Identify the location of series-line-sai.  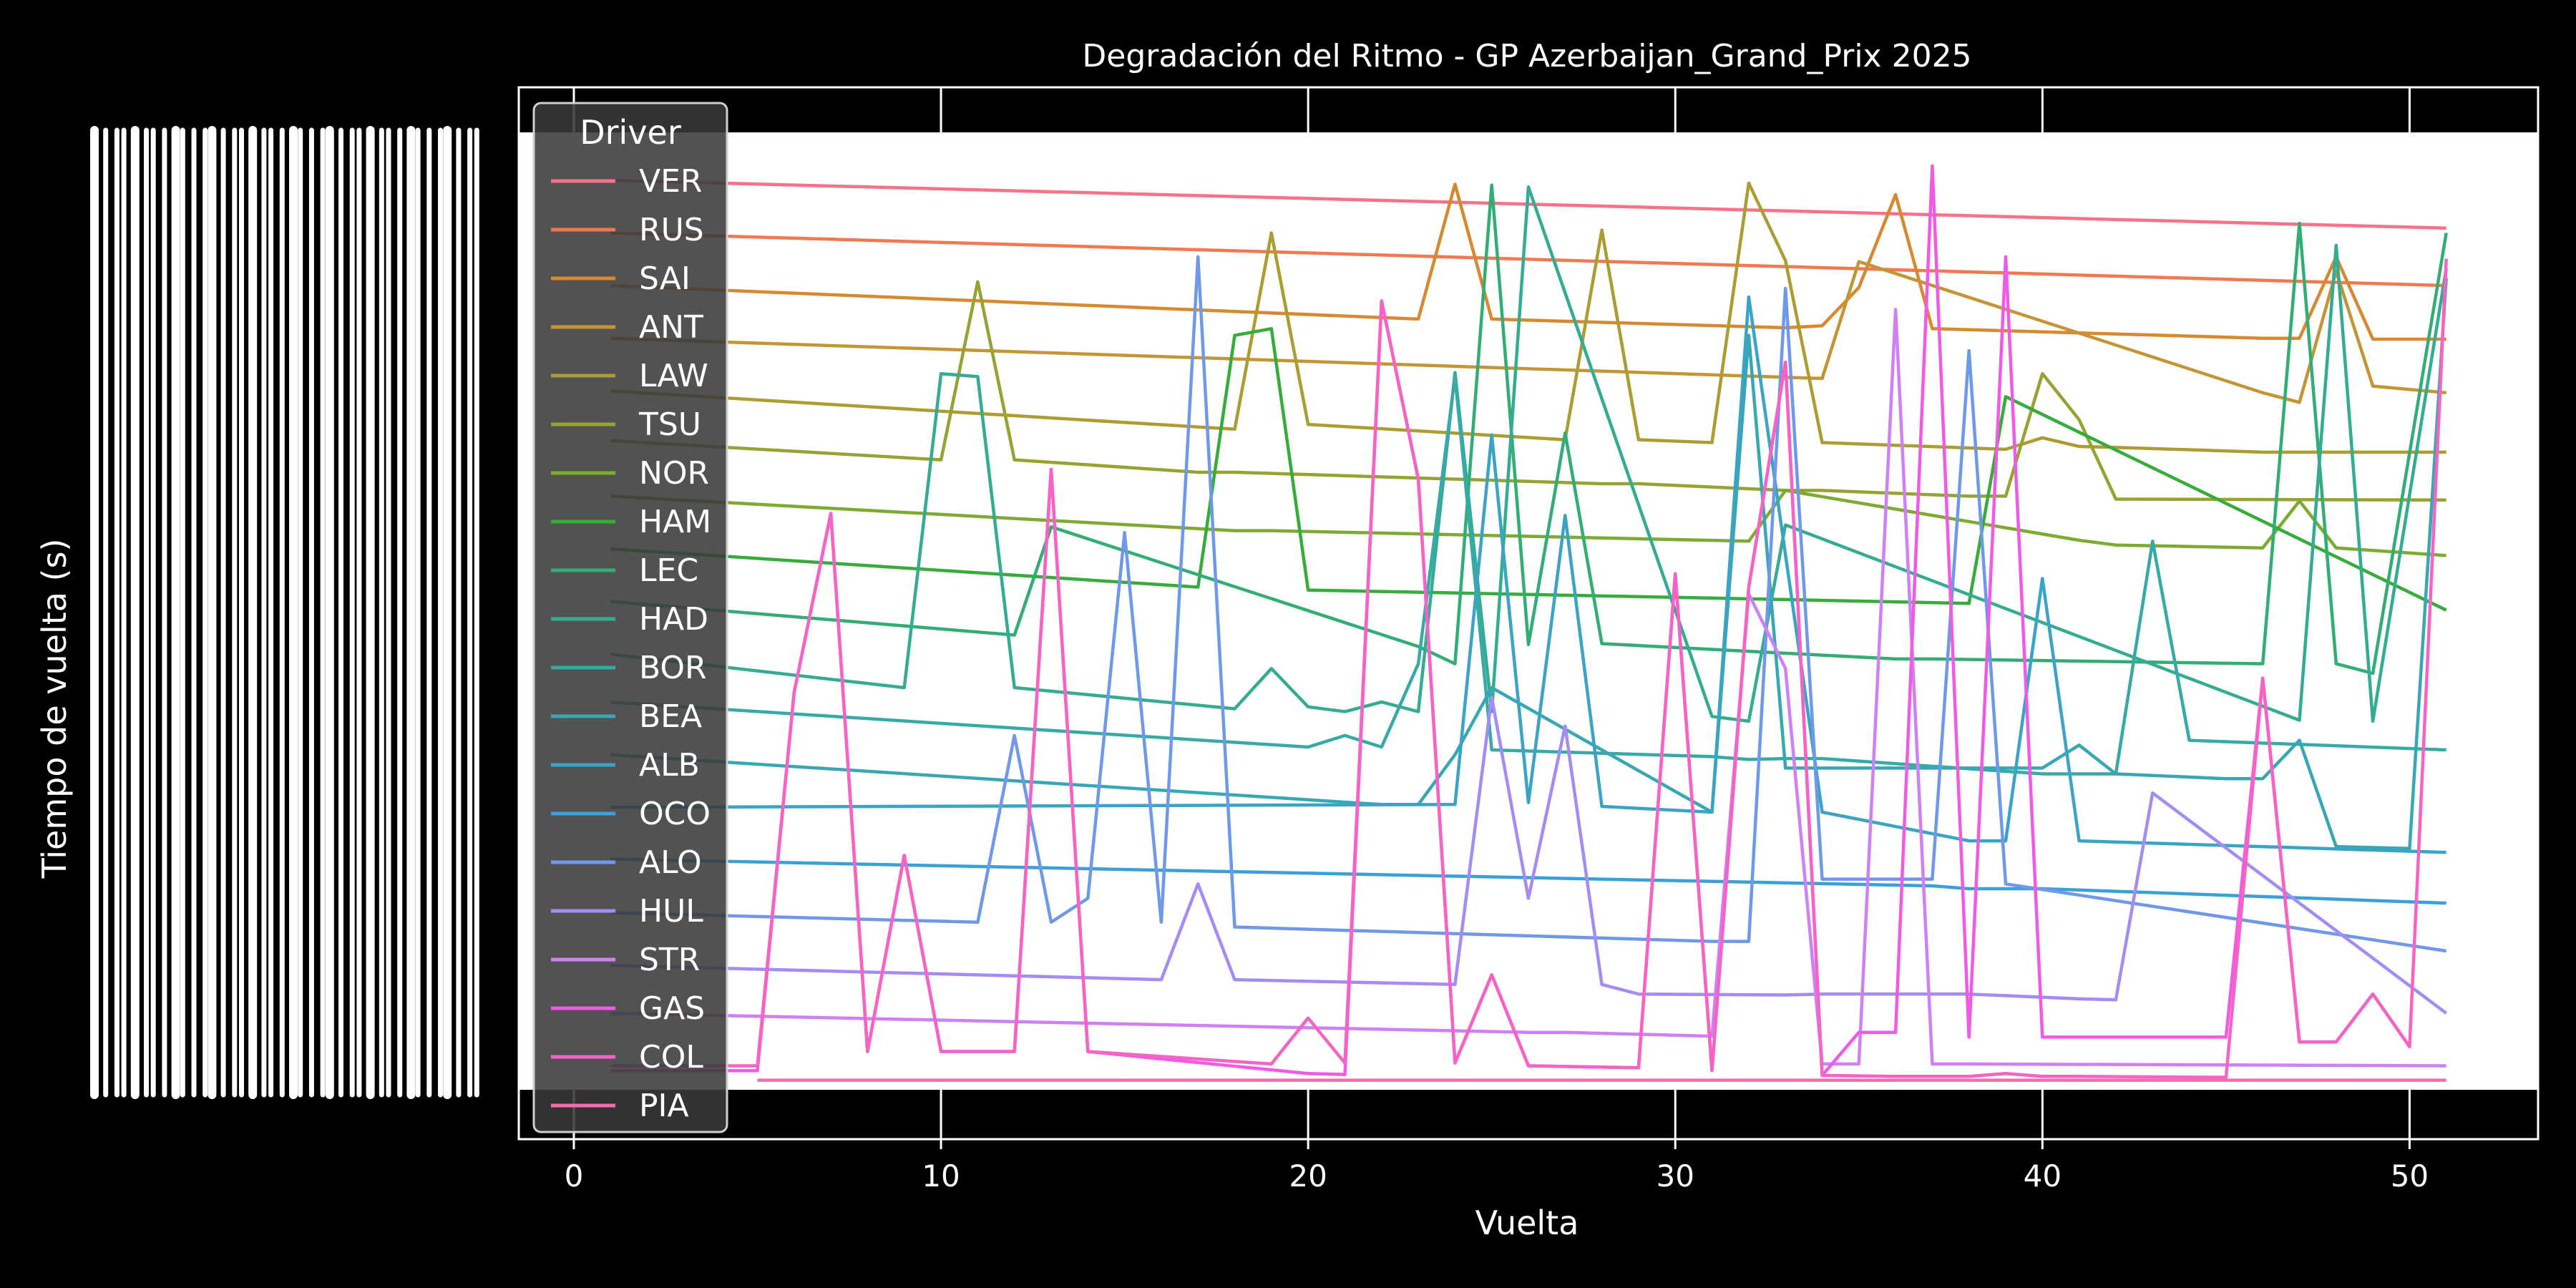
(1528, 261).